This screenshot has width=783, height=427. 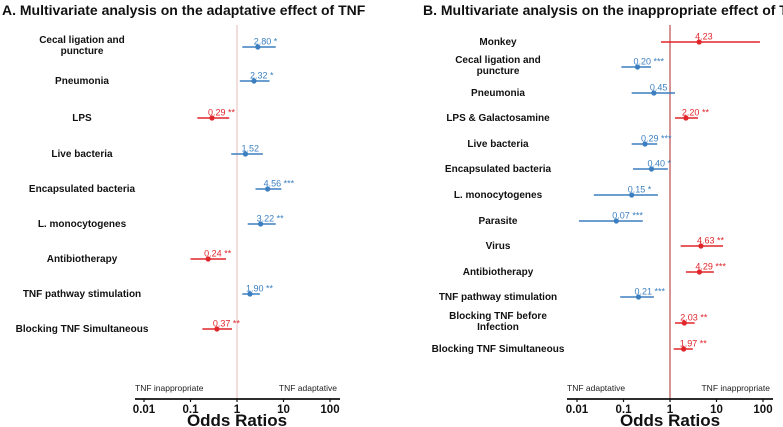 I want to click on odds-ratio-label: 4.56 ***, so click(x=279, y=184).